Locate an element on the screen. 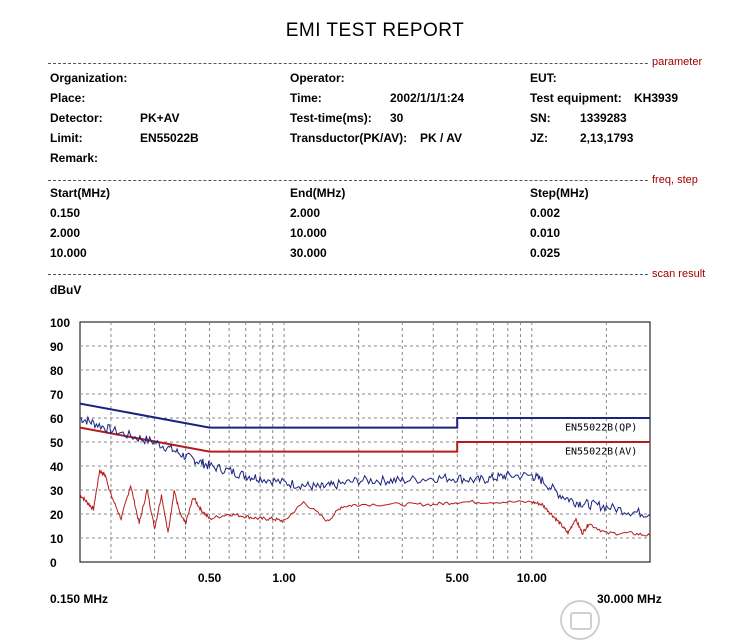  sn-value: 1339283 is located at coordinates (603, 118).